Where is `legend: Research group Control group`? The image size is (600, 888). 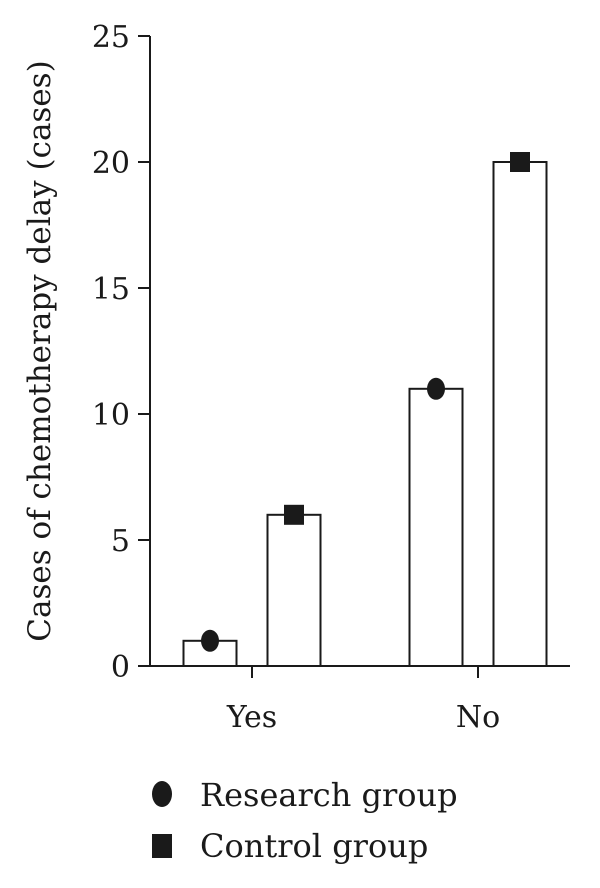 legend: Research group Control group is located at coordinates (305, 820).